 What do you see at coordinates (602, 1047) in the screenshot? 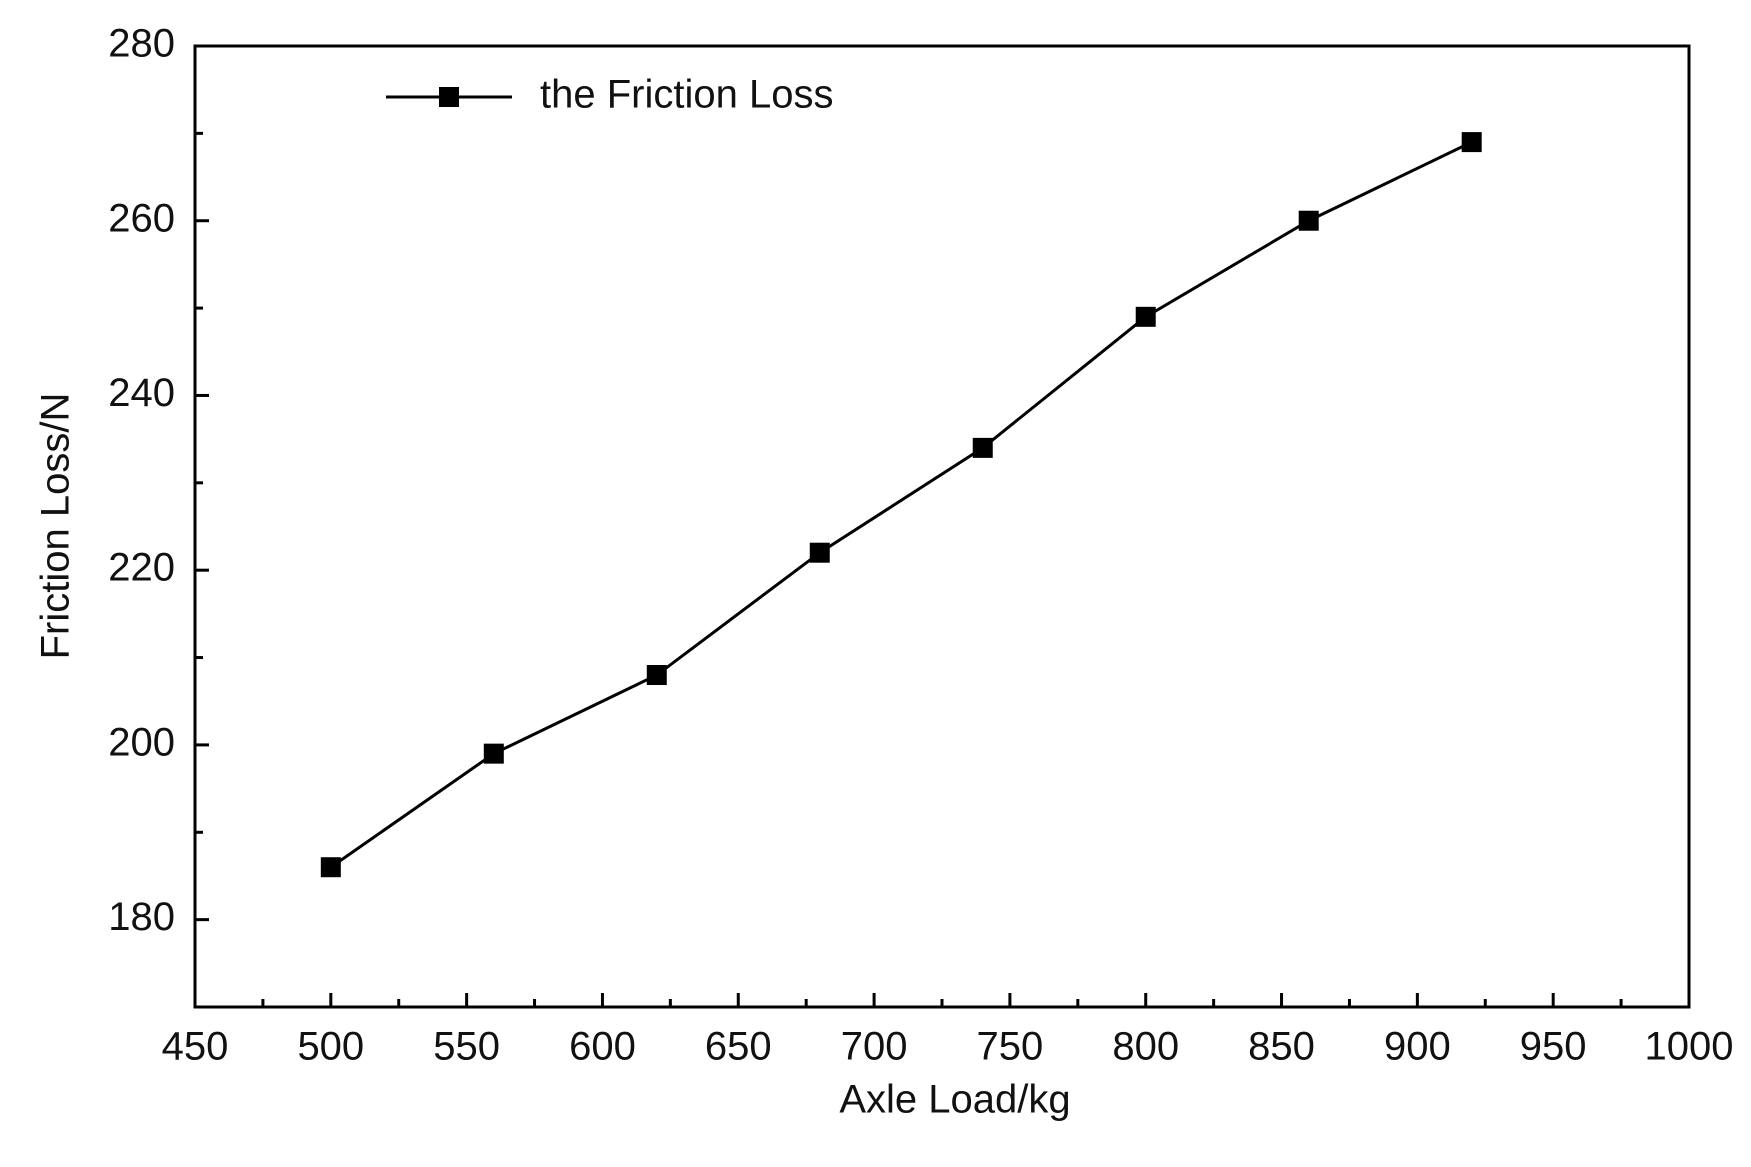
I see `x-tick-label: 600` at bounding box center [602, 1047].